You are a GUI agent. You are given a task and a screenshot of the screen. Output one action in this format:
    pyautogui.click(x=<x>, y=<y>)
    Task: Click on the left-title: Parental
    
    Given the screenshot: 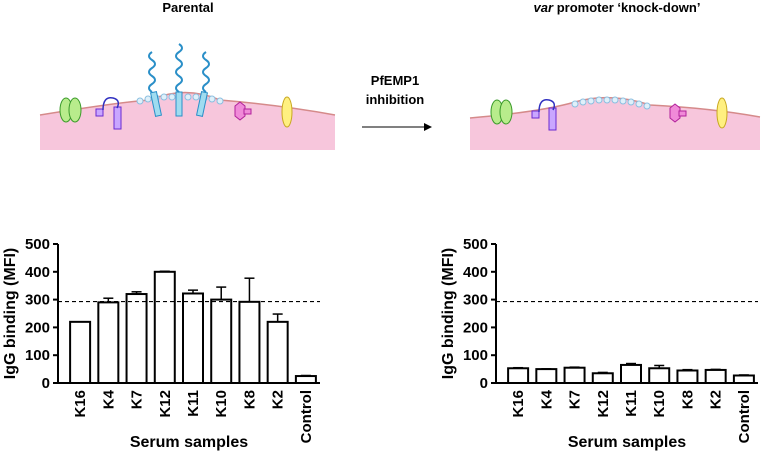 What is the action you would take?
    pyautogui.click(x=187, y=7)
    